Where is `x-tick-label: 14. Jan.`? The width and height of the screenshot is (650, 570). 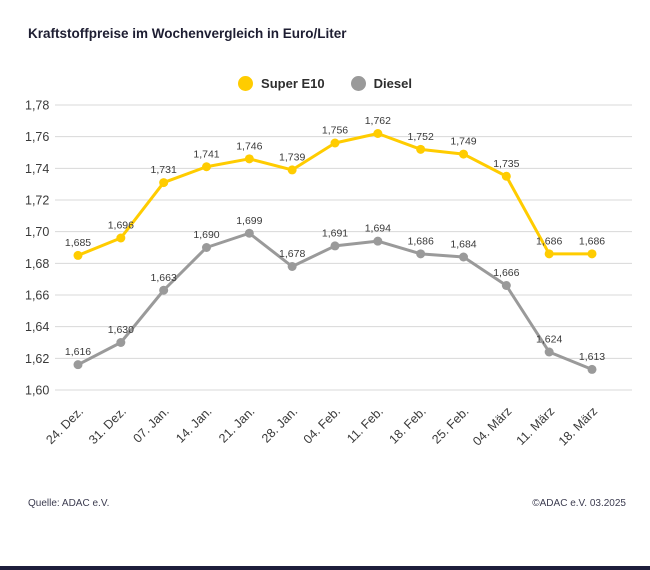
x-tick-label: 14. Jan. is located at coordinates (193, 424).